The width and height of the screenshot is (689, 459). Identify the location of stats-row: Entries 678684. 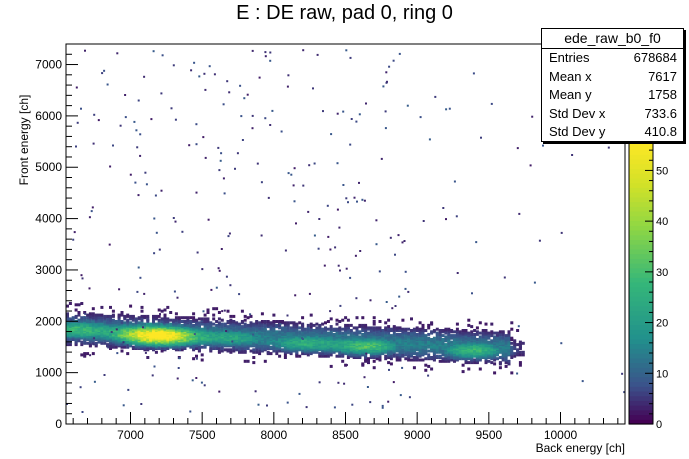
(612, 58).